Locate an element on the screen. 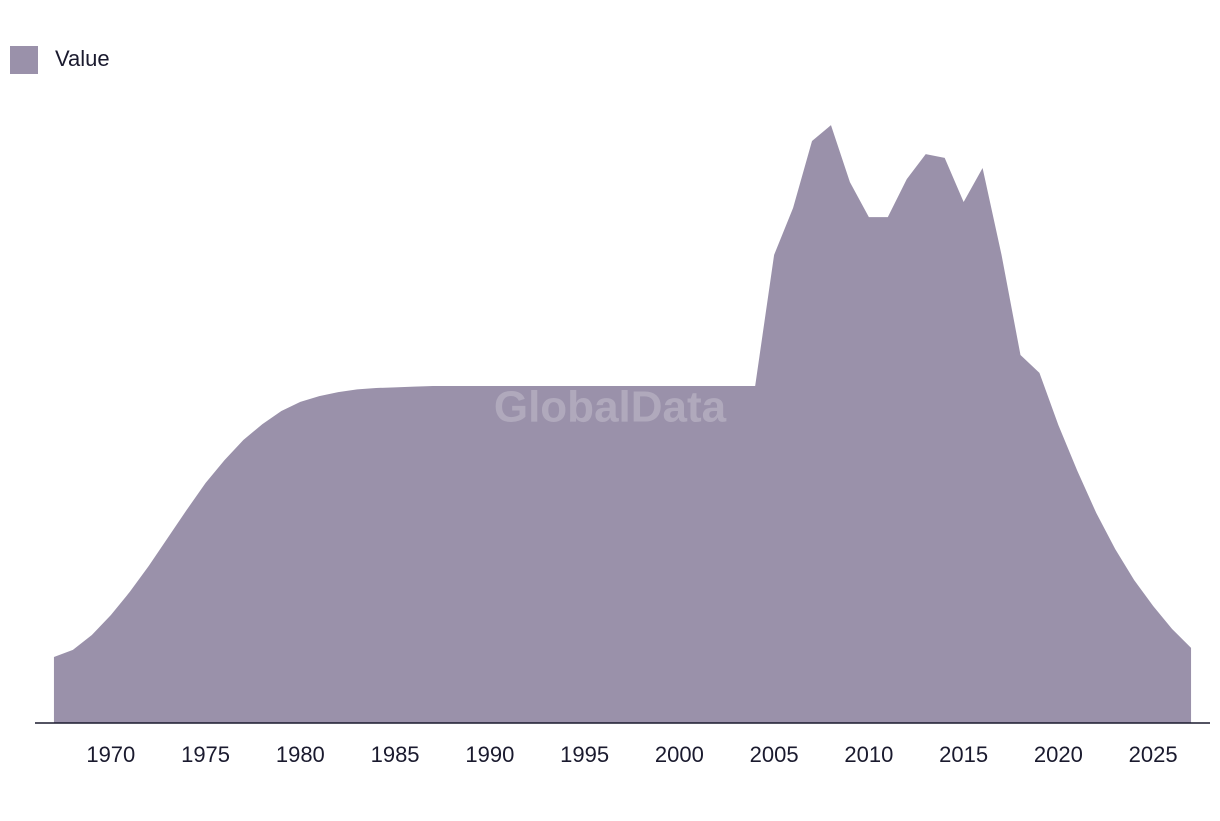  x-tick-label: 2005 is located at coordinates (774, 754).